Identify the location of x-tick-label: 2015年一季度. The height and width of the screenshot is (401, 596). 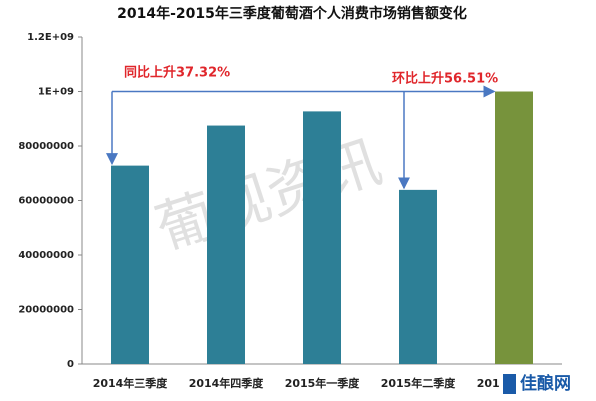
(323, 383).